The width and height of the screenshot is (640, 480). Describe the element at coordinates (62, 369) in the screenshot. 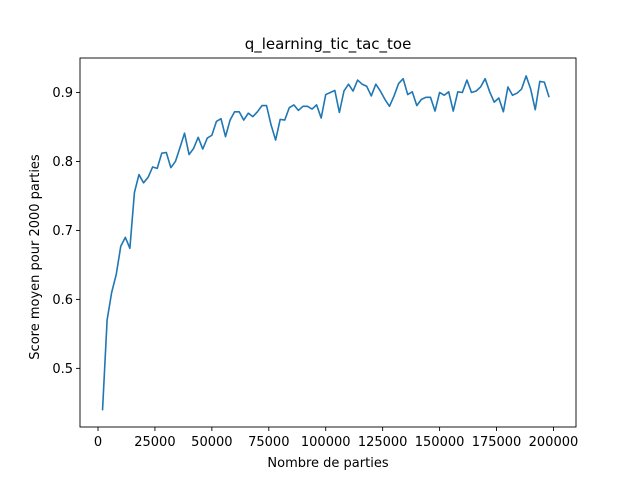

I see `y-tick-label: 0.5` at that location.